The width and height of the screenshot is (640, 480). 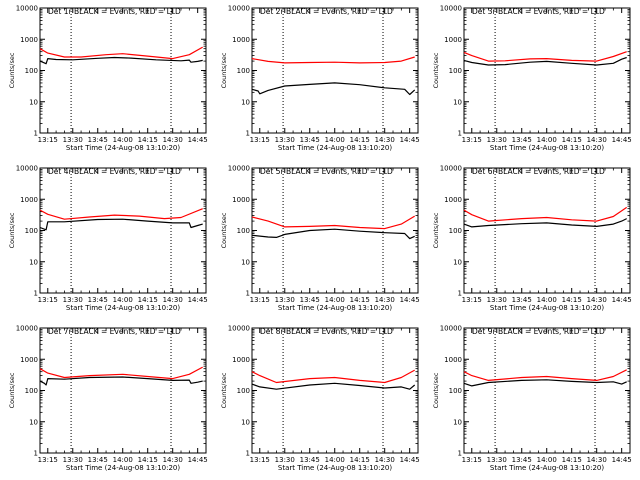 What do you see at coordinates (538, 331) in the screenshot?
I see `chart-title: Det 9r BLACK = Events, RED = LLD` at bounding box center [538, 331].